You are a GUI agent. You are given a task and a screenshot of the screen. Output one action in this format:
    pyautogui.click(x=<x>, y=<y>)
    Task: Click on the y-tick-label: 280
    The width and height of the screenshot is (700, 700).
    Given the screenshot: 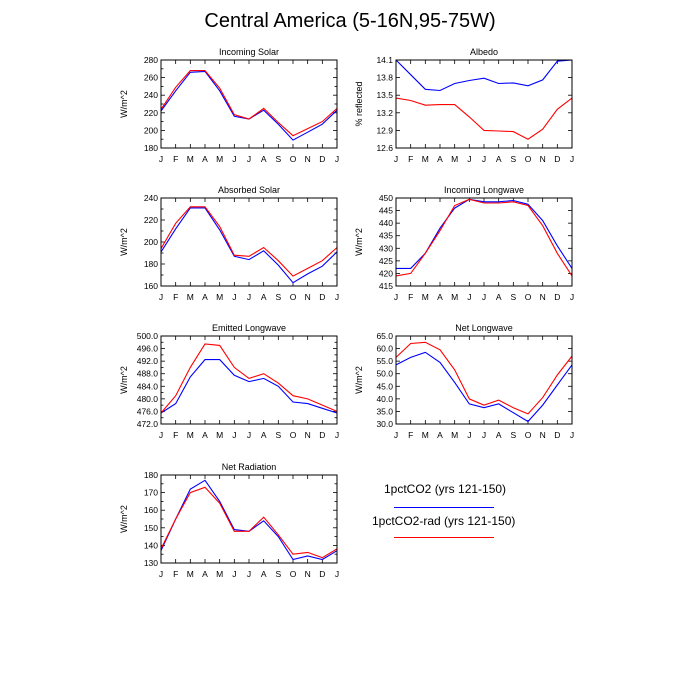 What is the action you would take?
    pyautogui.click(x=151, y=60)
    